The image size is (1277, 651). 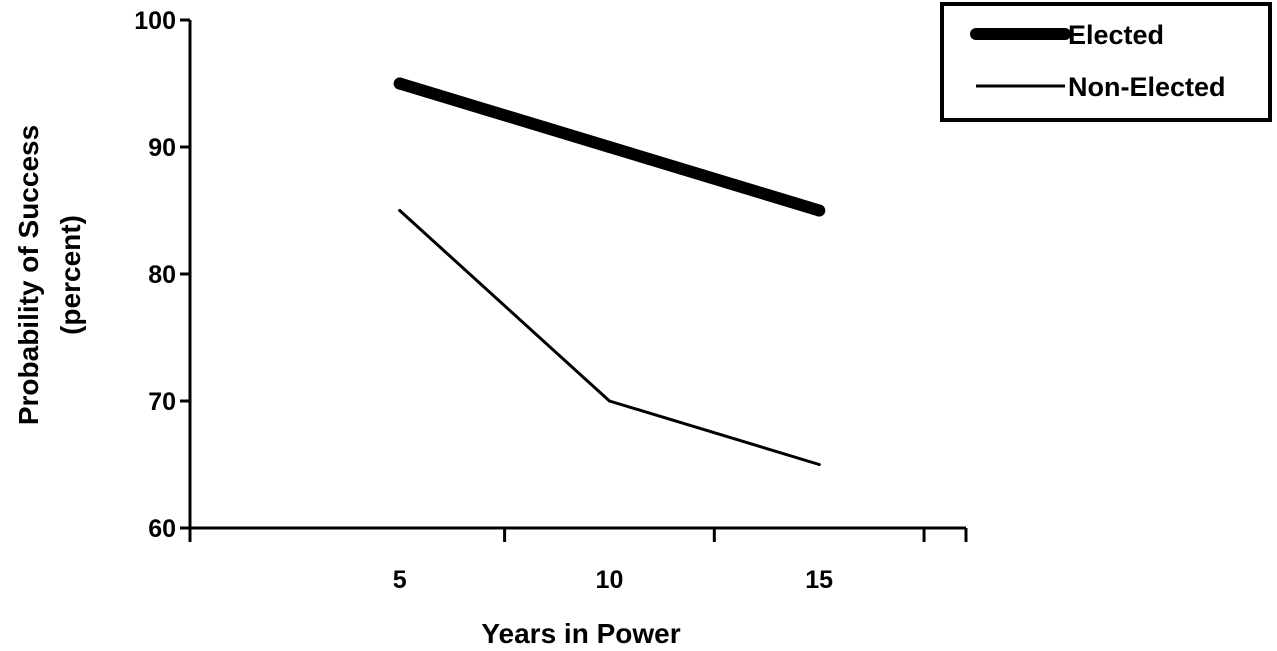 I want to click on y-tick-label-100: 100, so click(x=155, y=21).